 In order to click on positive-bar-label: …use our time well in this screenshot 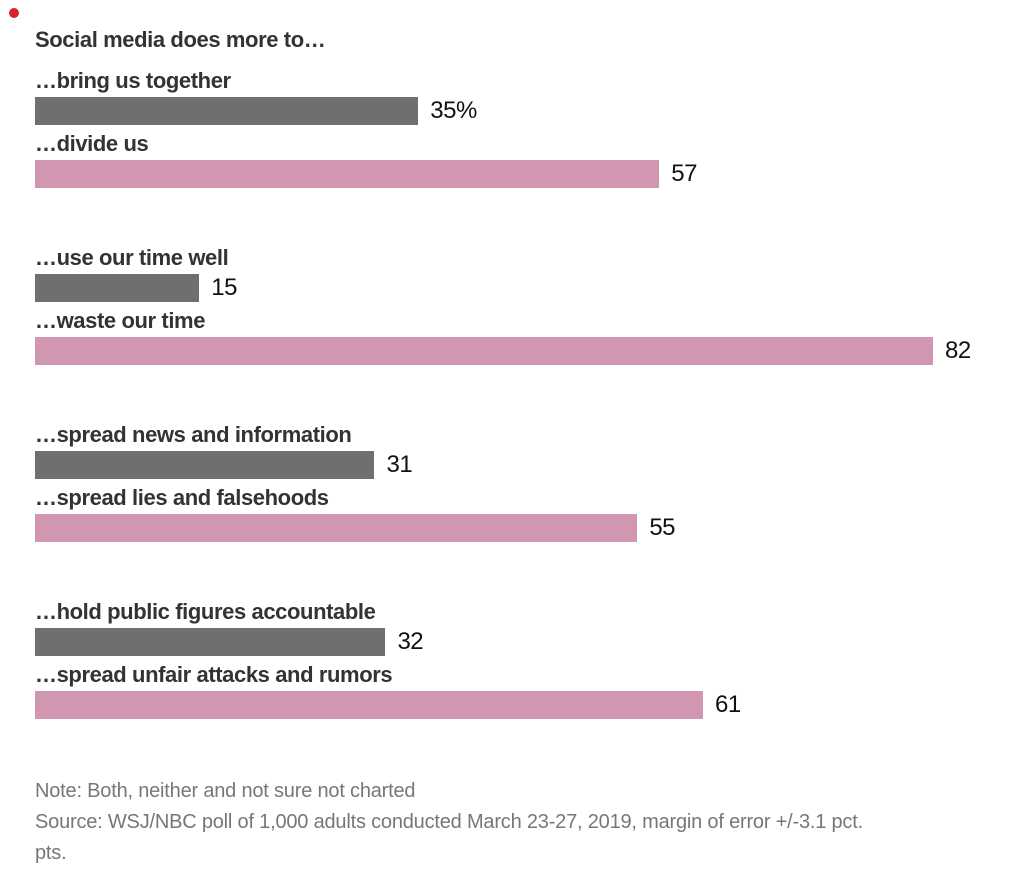, I will do `click(132, 257)`.